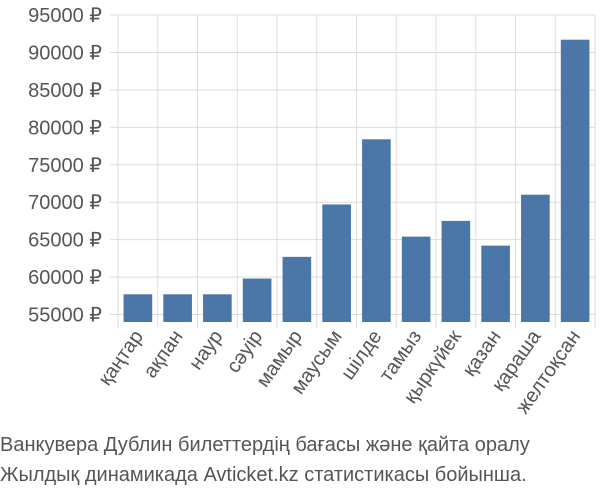 Image resolution: width=600 pixels, height=500 pixels. What do you see at coordinates (121, 357) in the screenshot?
I see `x-tick-label: қаңтар` at bounding box center [121, 357].